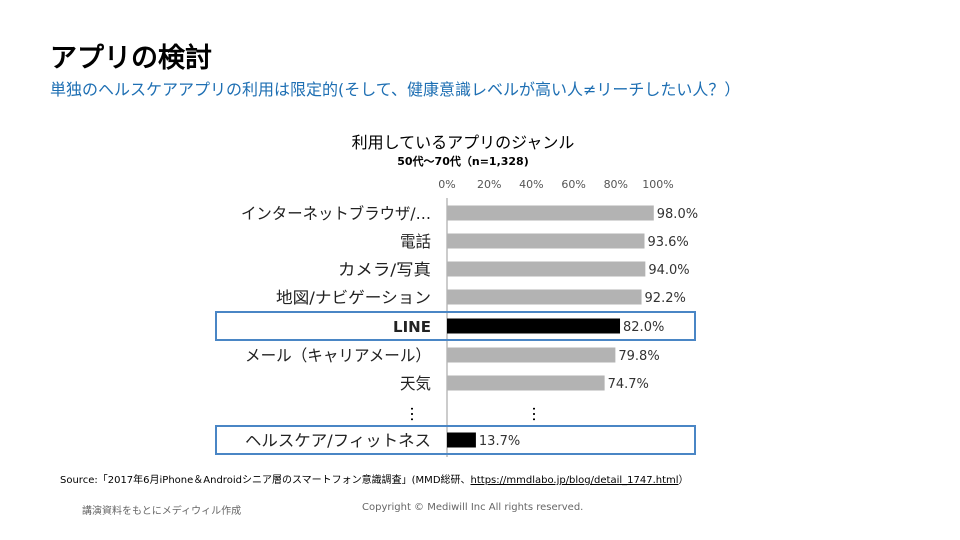  I want to click on source-suffix: ）, so click(683, 480).